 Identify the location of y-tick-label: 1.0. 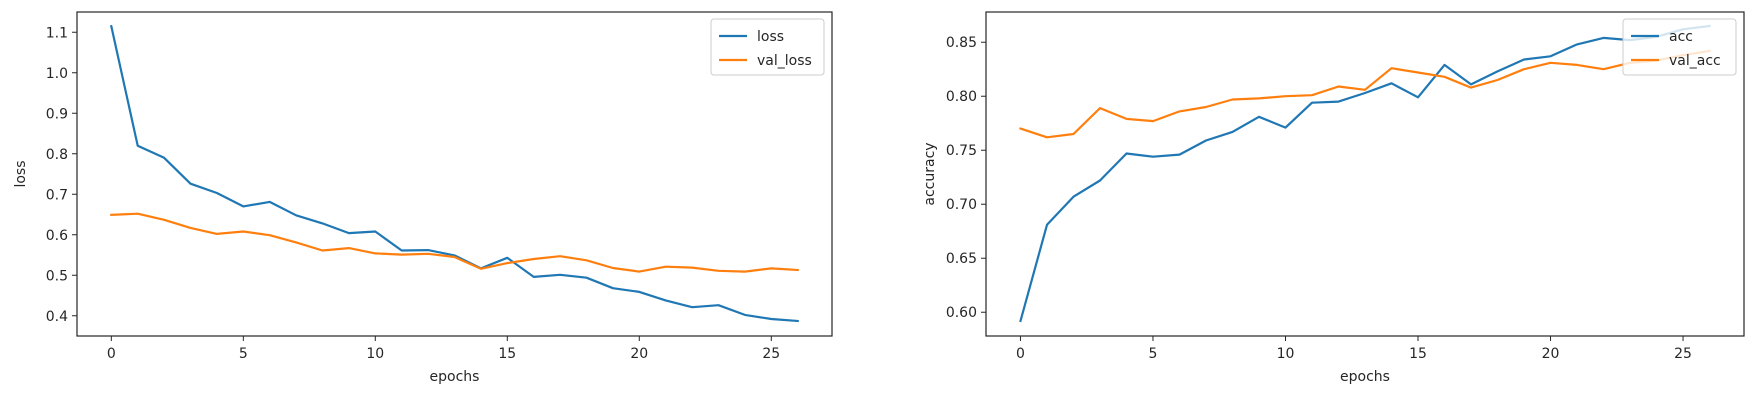
(57, 74).